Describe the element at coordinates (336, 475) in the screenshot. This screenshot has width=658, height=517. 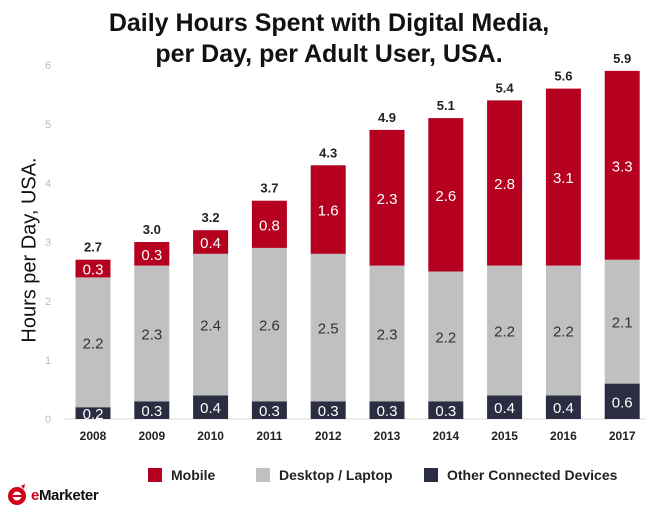
I see `legend-label-desktop: Desktop / Laptop` at that location.